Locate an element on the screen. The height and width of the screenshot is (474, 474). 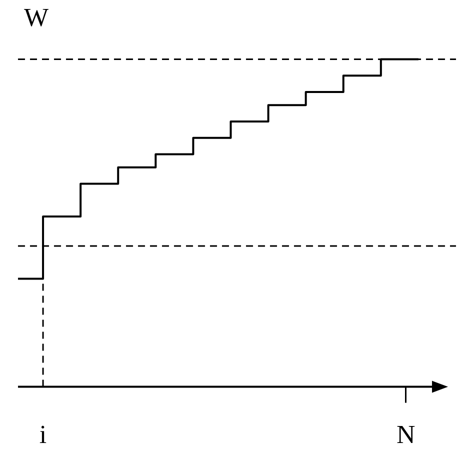
x-tick-label: N is located at coordinates (406, 435).